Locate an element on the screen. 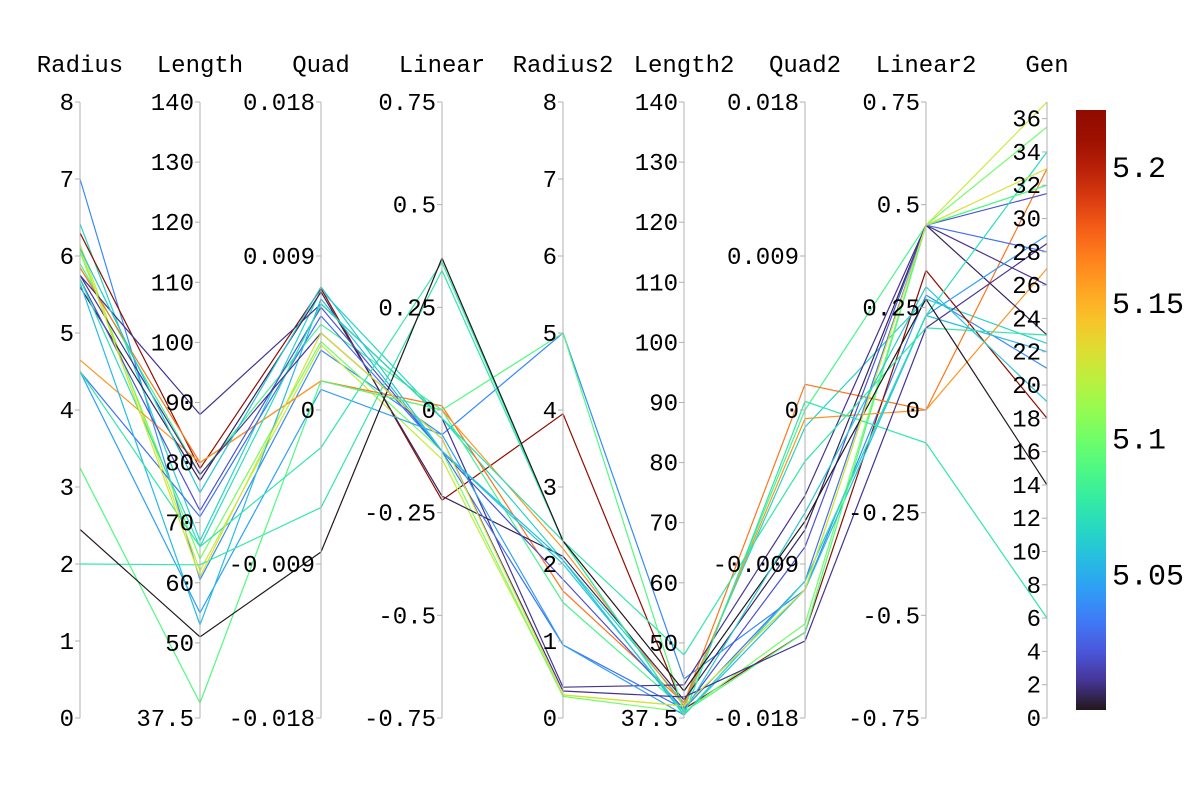  tick-label: 30 is located at coordinates (1026, 221).